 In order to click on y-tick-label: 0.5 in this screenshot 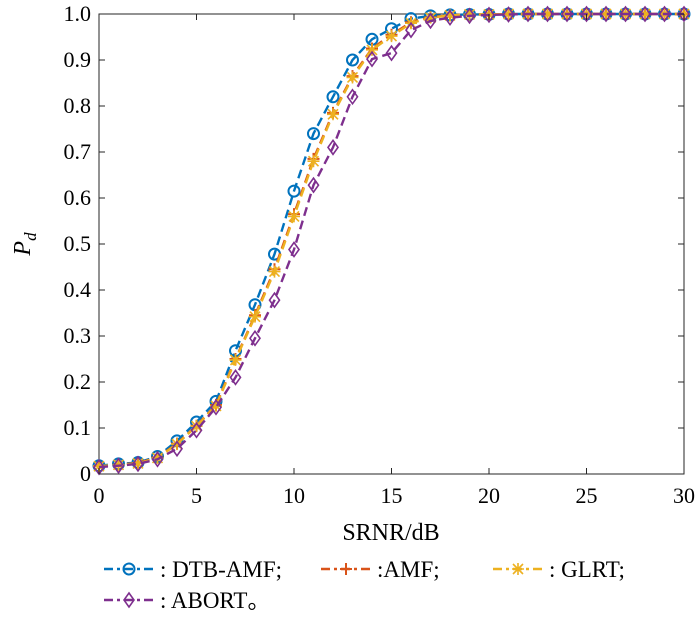, I will do `click(78, 243)`.